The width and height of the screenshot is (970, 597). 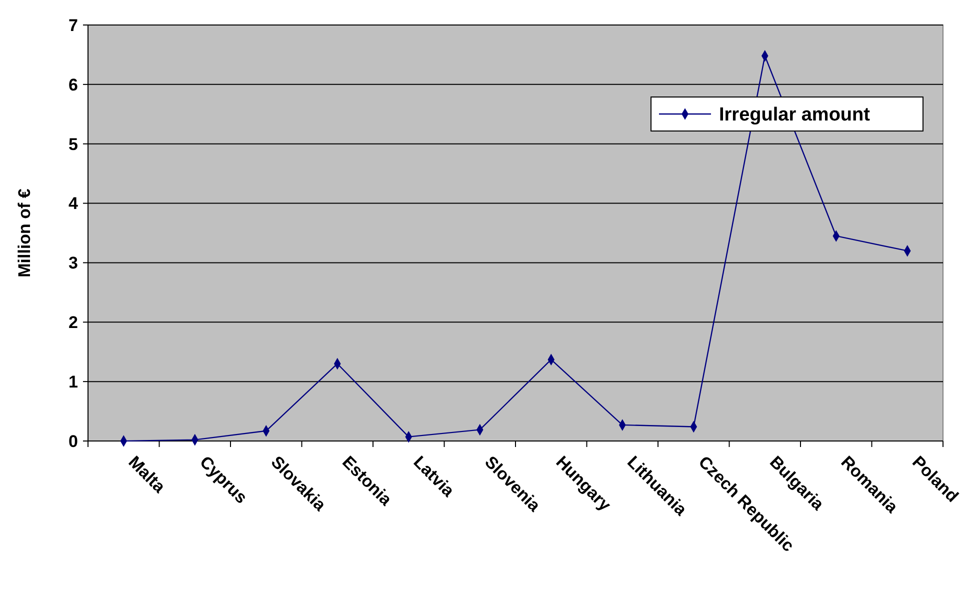 What do you see at coordinates (24, 233) in the screenshot?
I see `y-axis-title: Million of €` at bounding box center [24, 233].